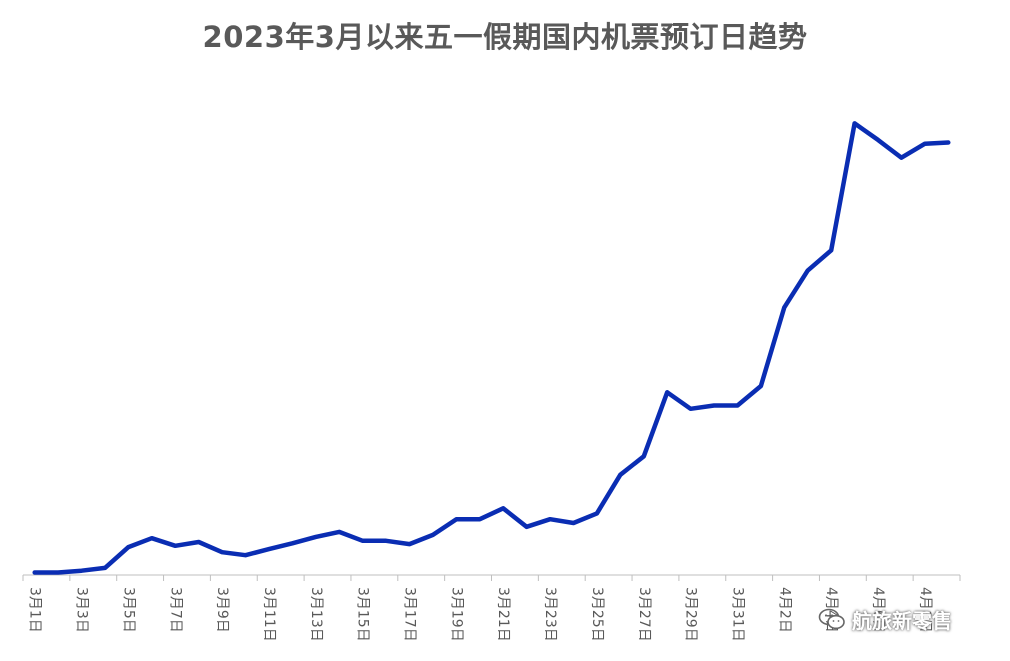 Image resolution: width=1010 pixels, height=661 pixels. I want to click on x-tick-label: 4月2日, so click(784, 610).